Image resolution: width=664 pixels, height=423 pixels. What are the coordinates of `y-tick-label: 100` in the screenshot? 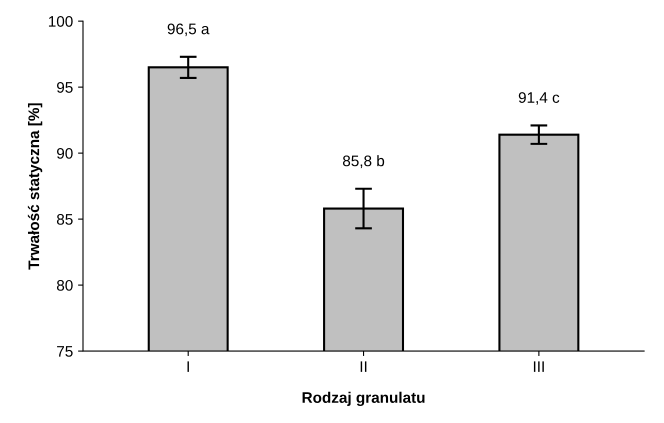 It's located at (60, 21).